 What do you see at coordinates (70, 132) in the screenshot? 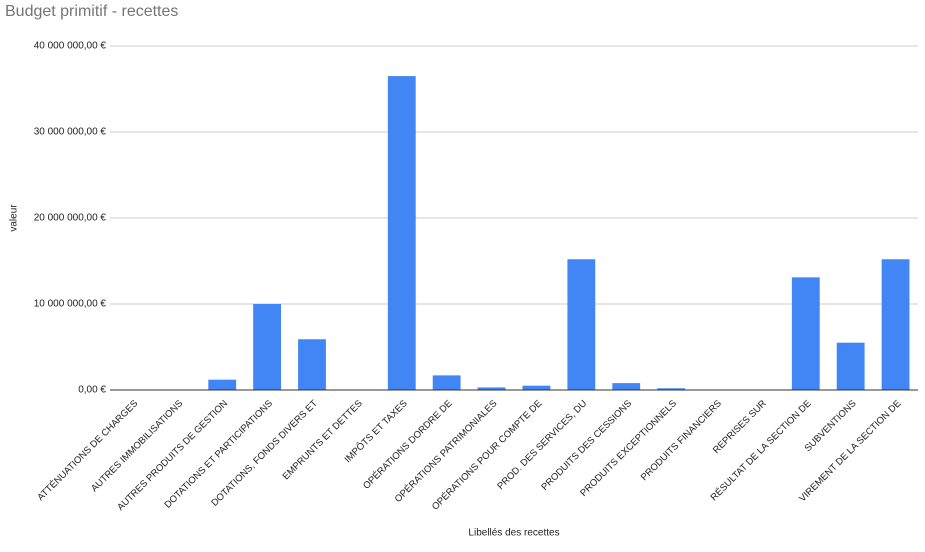
I see `y-tick-label: 30 000 000,00 €` at bounding box center [70, 132].